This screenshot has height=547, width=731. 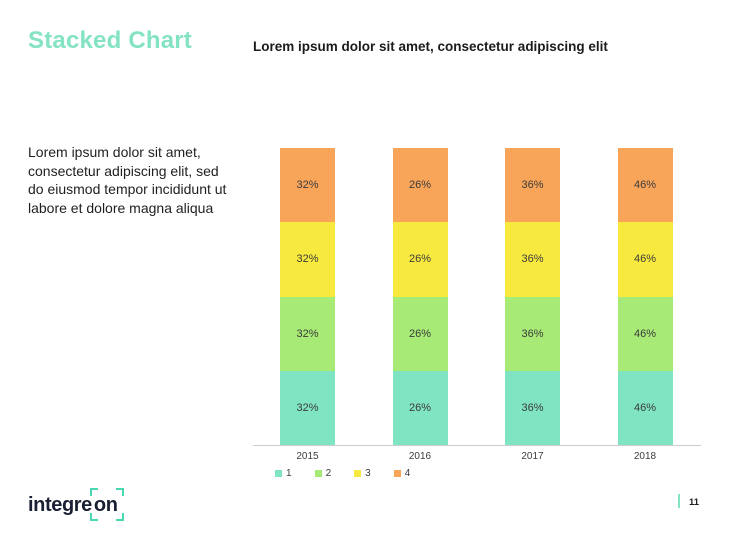 I want to click on legend-item: 4, so click(x=402, y=473).